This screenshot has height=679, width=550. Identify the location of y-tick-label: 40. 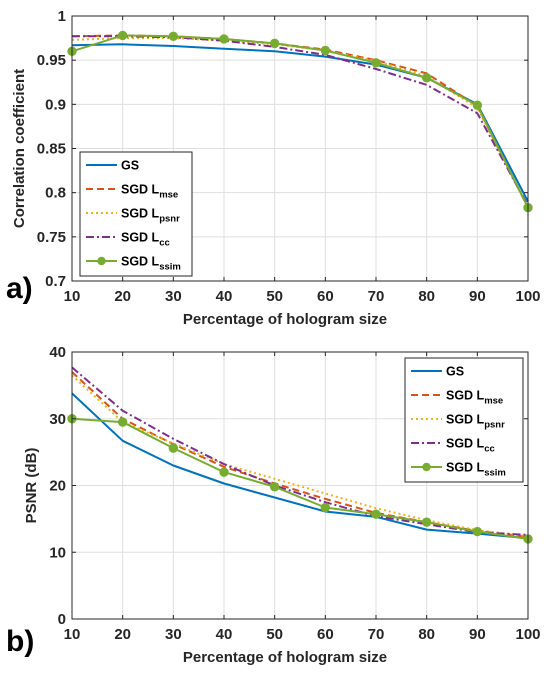
(57, 352).